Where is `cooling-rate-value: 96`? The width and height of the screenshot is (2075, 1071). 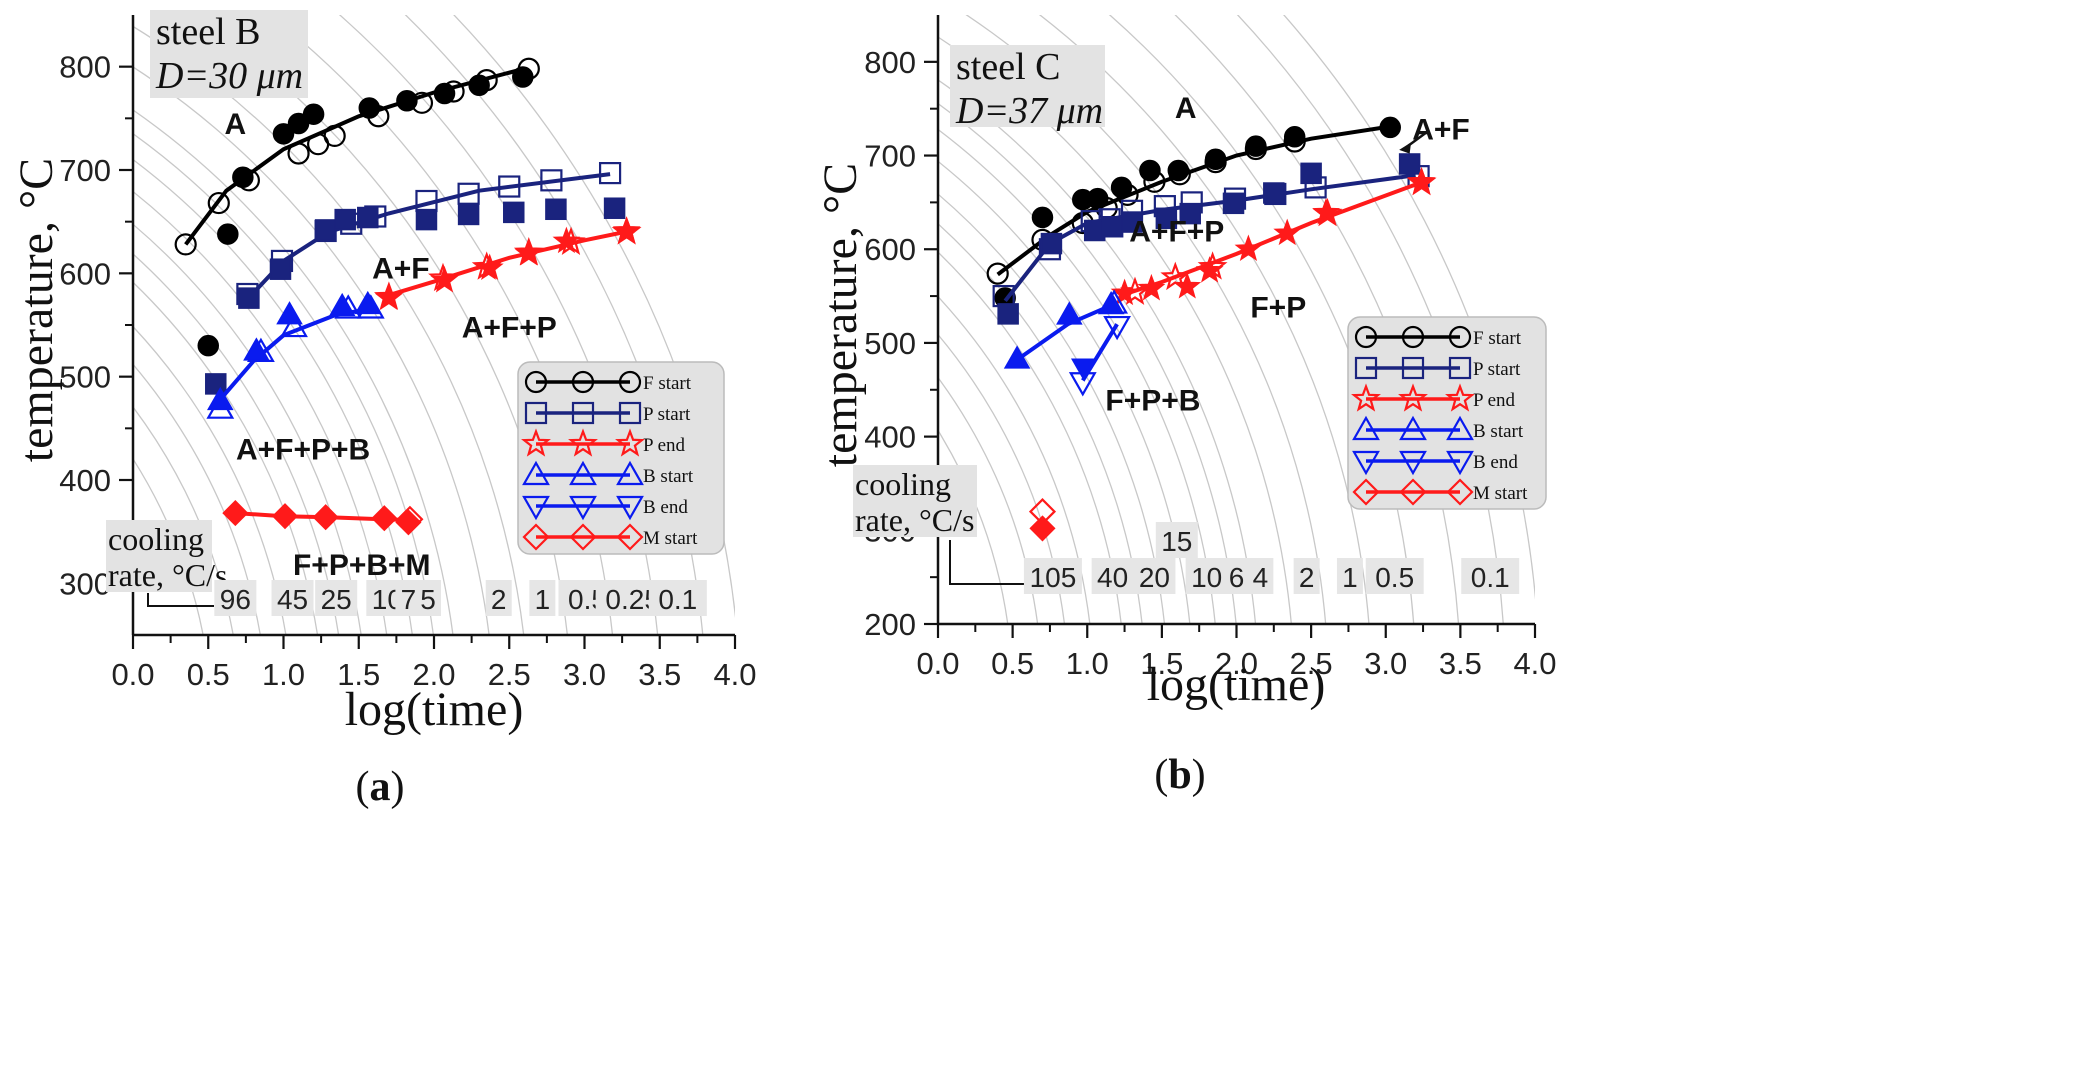 cooling-rate-value: 96 is located at coordinates (235, 599).